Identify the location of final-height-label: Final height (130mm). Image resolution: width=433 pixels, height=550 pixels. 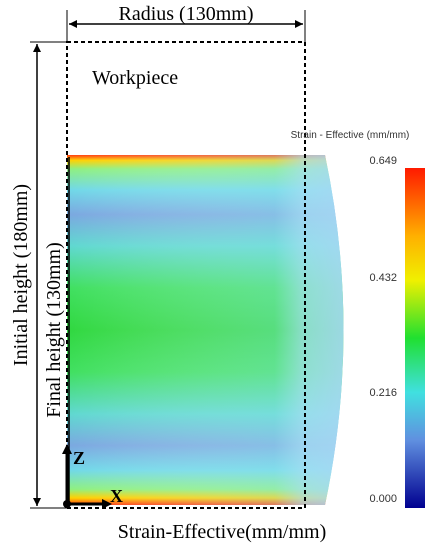
(54, 330).